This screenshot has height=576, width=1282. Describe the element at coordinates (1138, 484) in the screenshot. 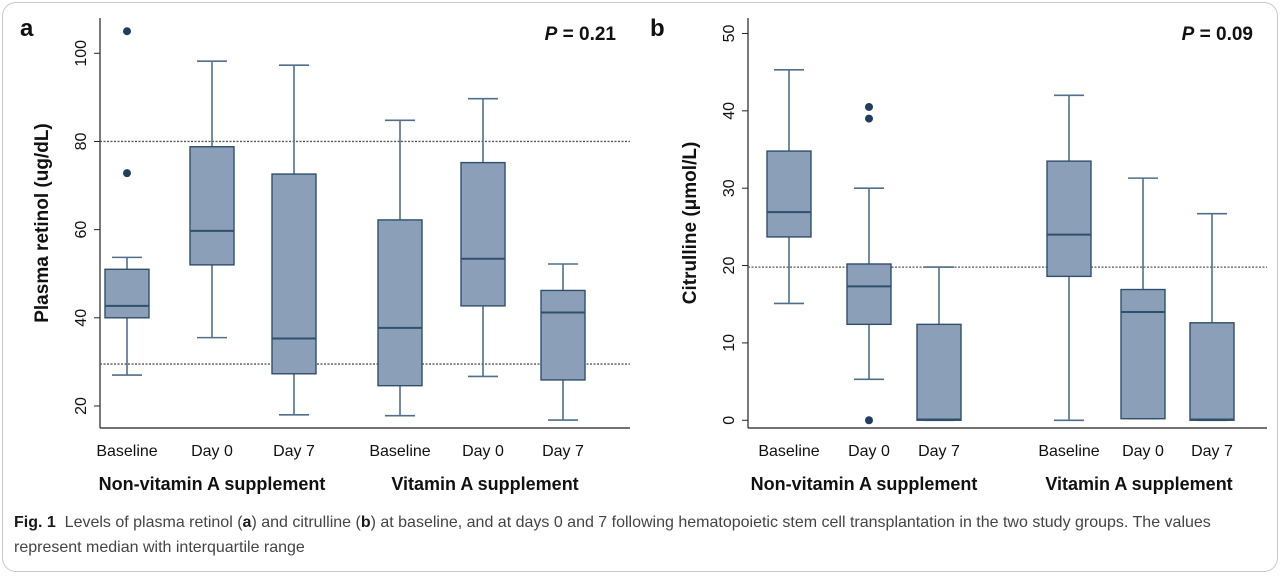

I see `group-label-b-1: Vitamin A supplement` at that location.